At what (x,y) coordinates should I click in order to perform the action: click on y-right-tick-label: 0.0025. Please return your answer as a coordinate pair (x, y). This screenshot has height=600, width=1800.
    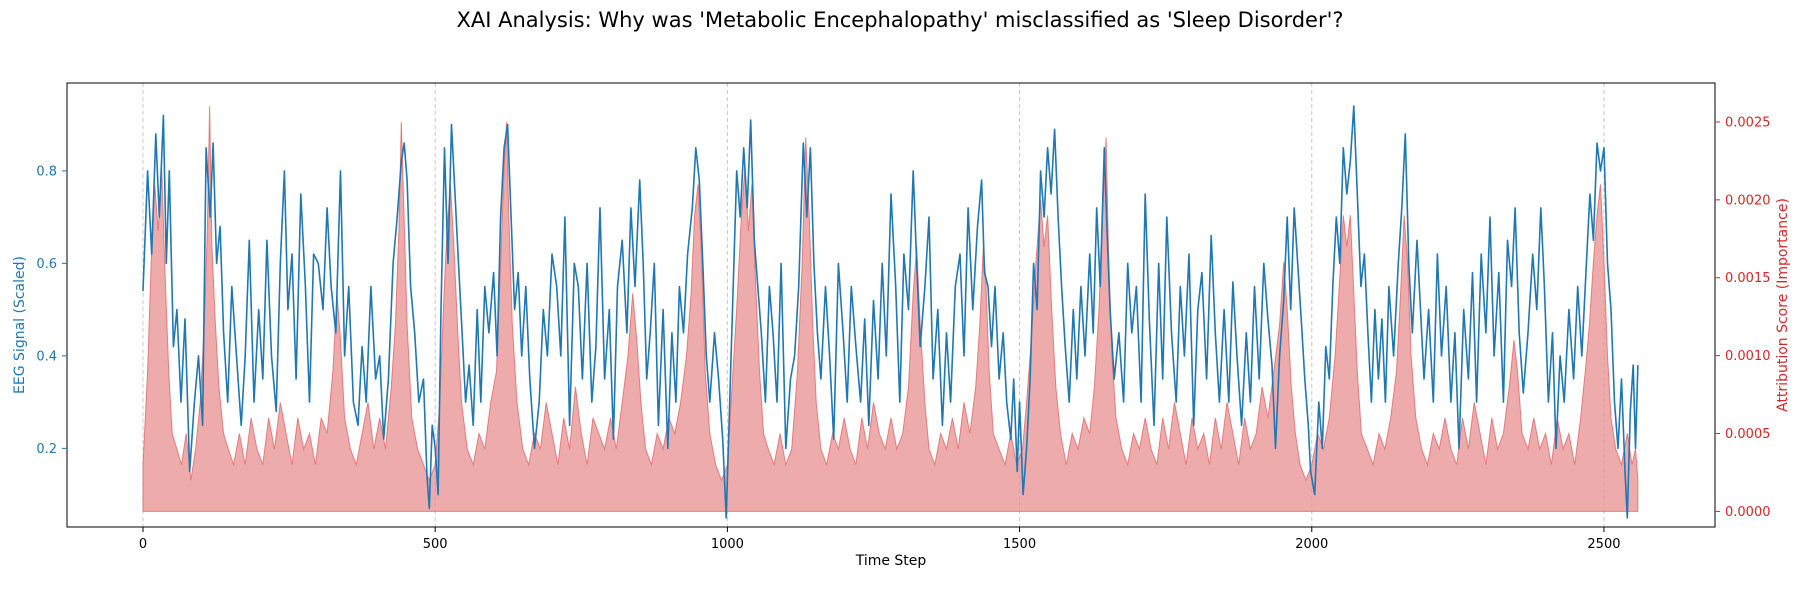
    Looking at the image, I should click on (1748, 122).